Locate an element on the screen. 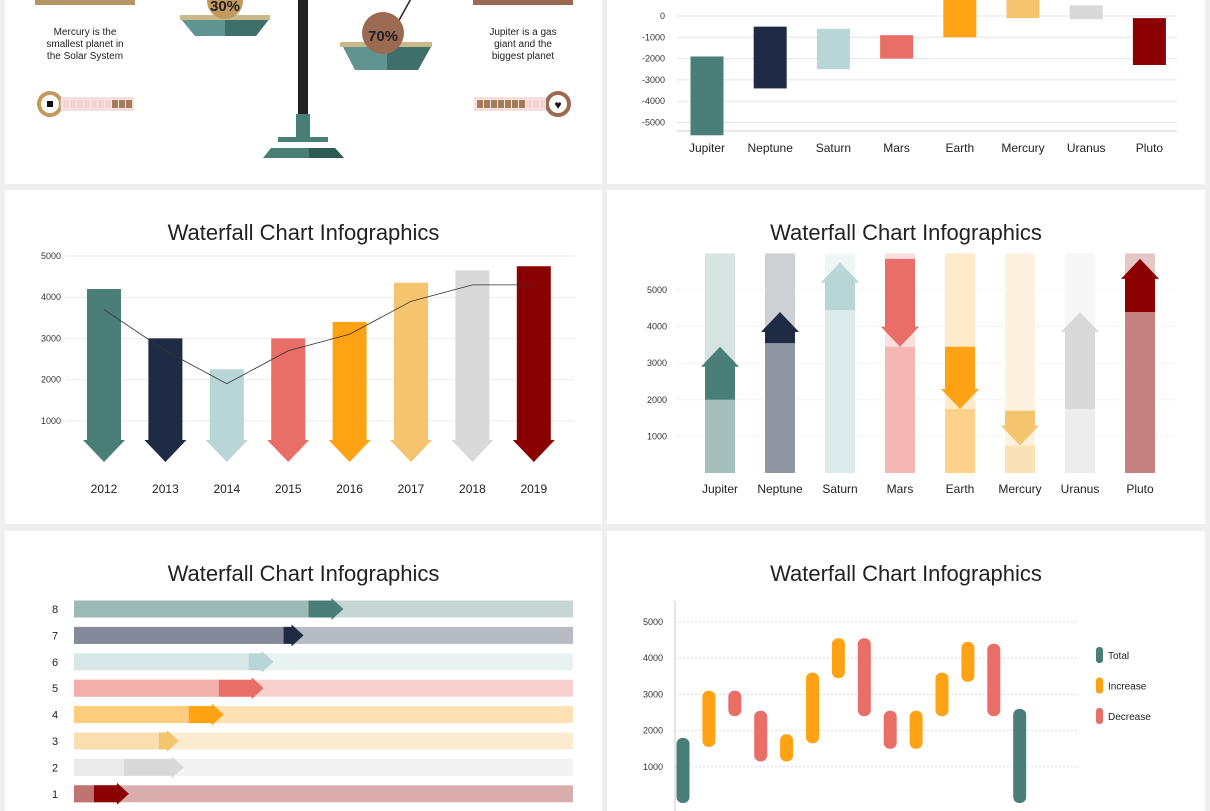  y-tick-label: 2000 is located at coordinates (653, 731).